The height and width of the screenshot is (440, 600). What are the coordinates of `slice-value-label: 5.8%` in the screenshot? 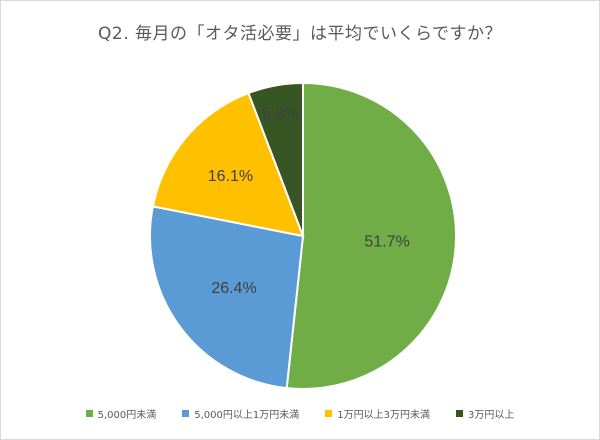 It's located at (280, 114).